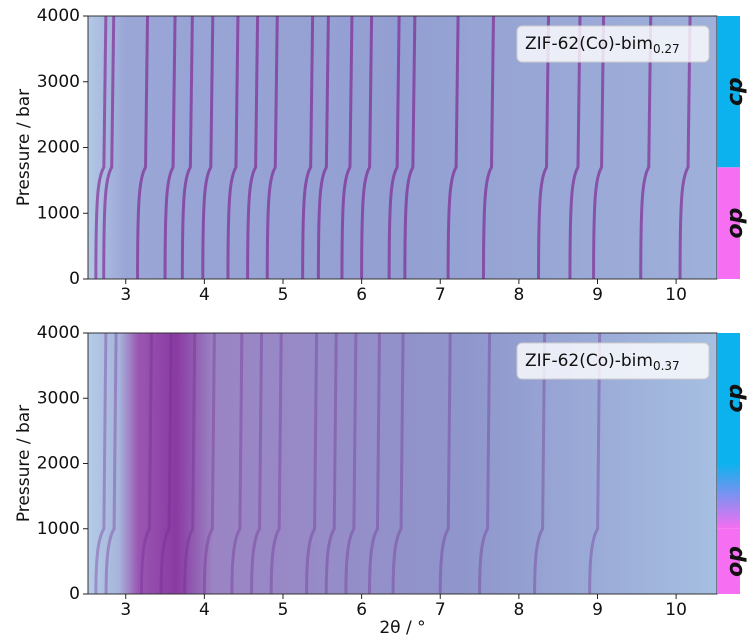  Describe the element at coordinates (728, 496) in the screenshot. I see `phase-transition` at that location.